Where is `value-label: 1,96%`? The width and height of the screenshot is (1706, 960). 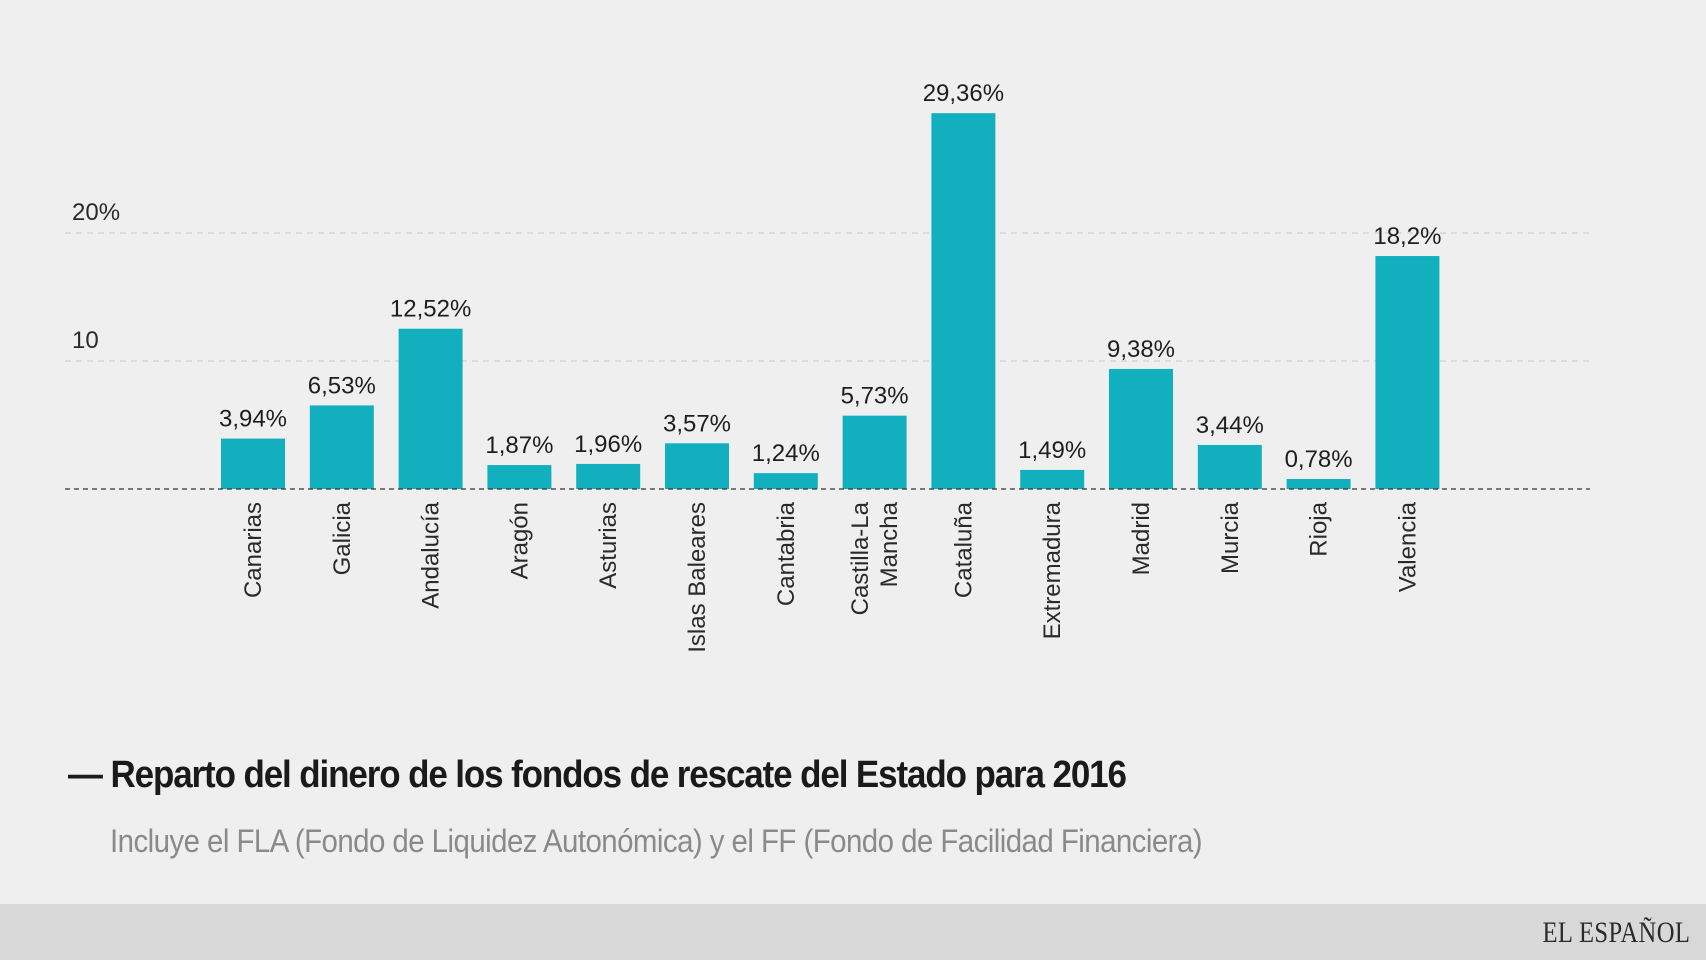 value-label: 1,96% is located at coordinates (608, 444).